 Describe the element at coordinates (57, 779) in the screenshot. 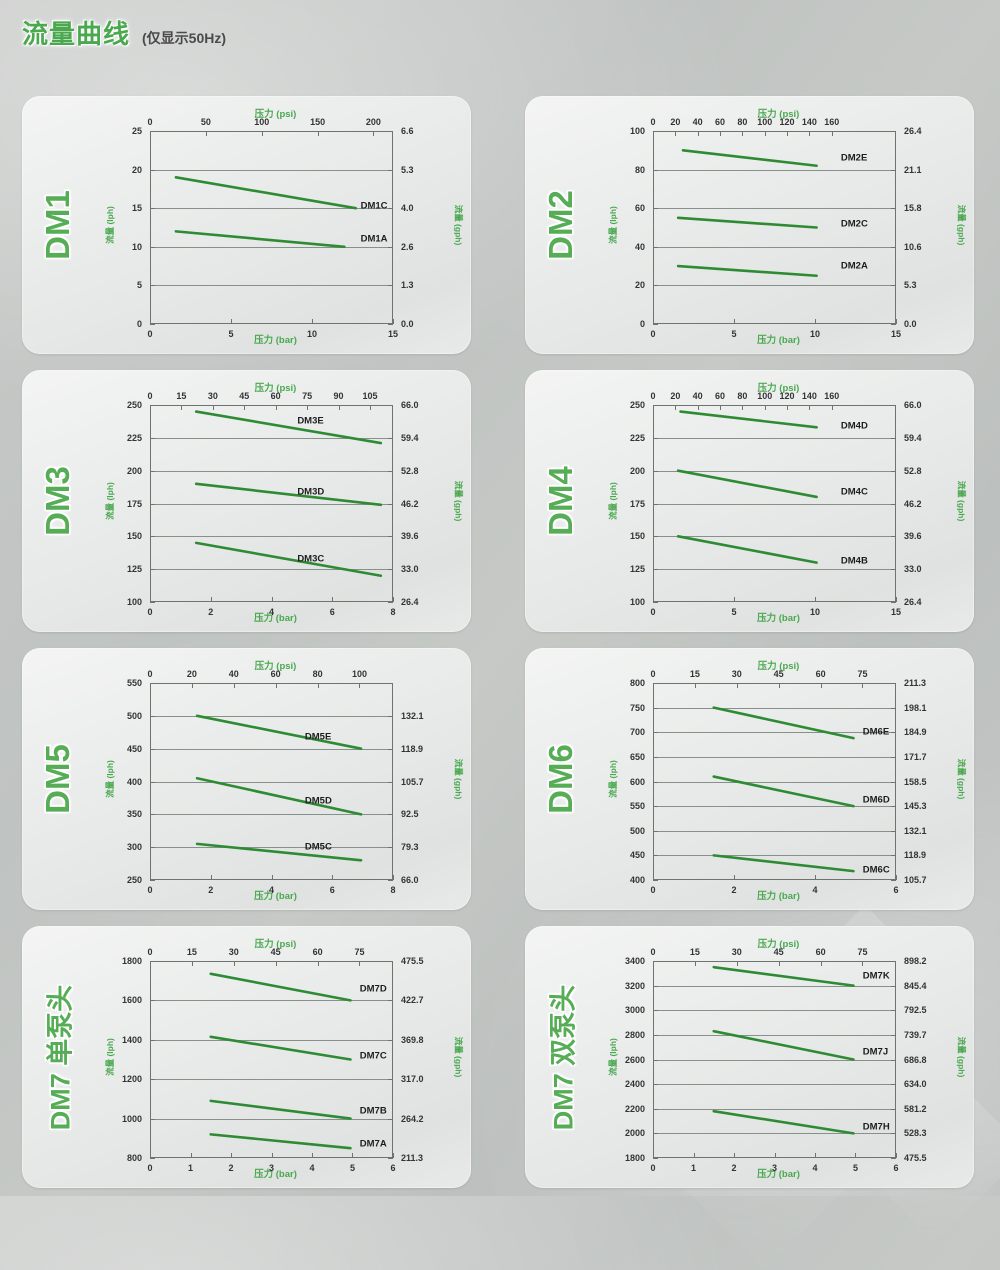

I see `chart-key-text: DM5` at that location.